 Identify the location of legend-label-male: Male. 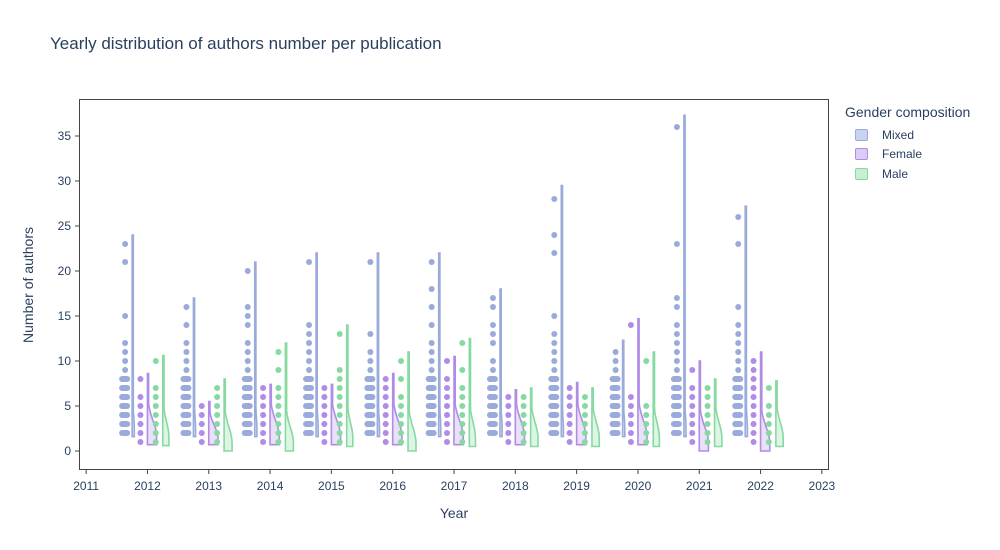
(895, 173).